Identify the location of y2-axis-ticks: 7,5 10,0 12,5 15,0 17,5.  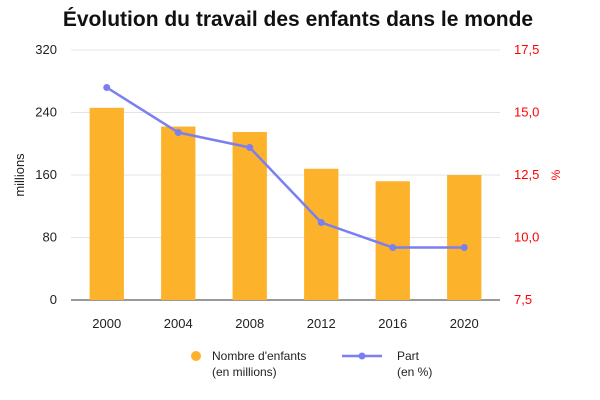
(526, 174).